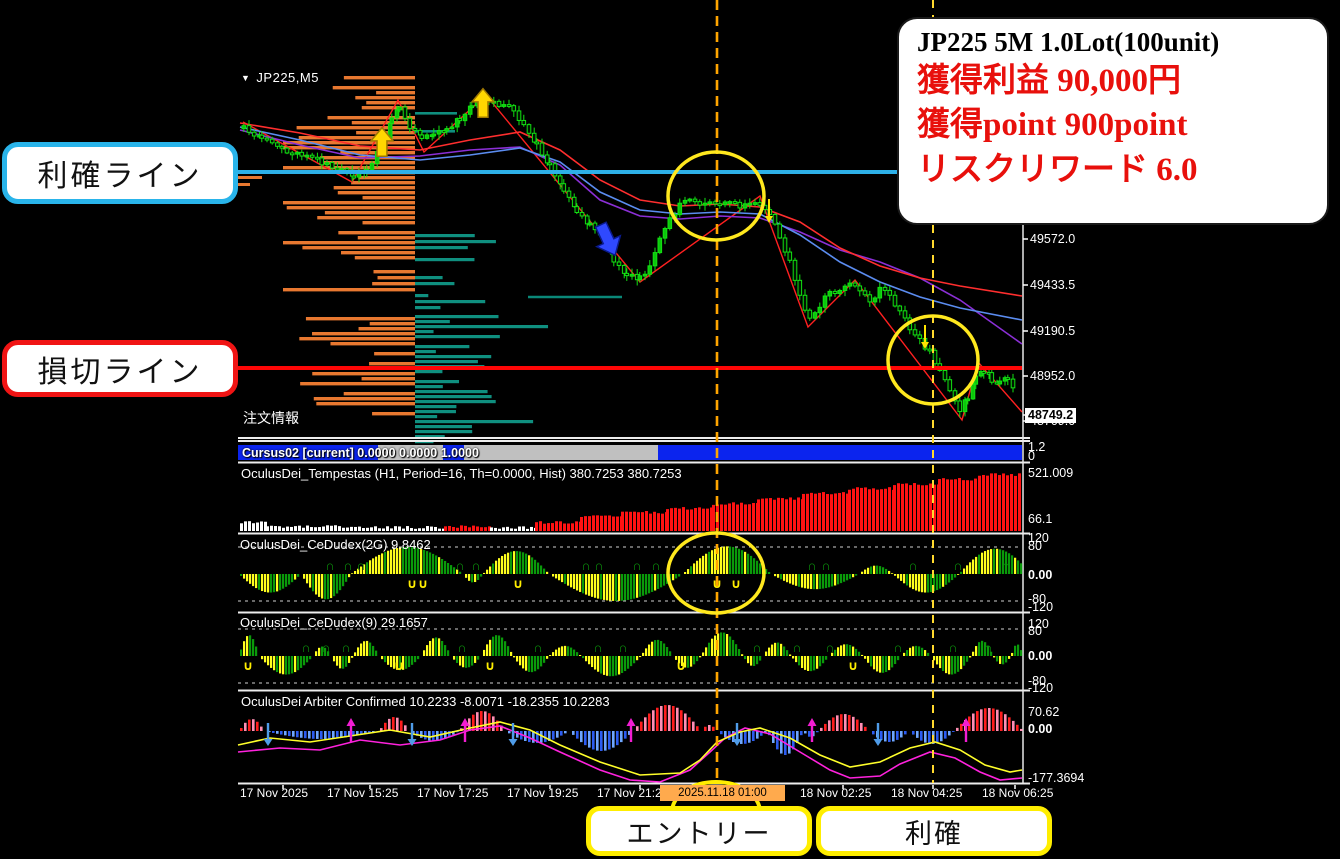  I want to click on time-tick-label: 18 Nov 06:25, so click(1018, 793).